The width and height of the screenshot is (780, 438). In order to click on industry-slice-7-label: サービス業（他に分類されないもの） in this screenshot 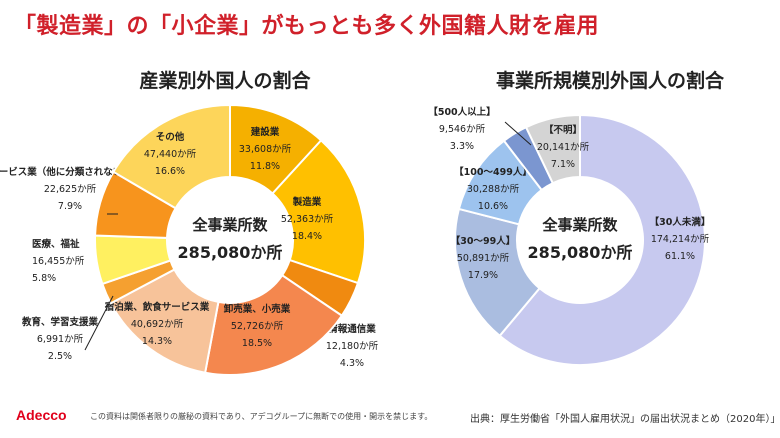, I will do `click(75, 172)`.